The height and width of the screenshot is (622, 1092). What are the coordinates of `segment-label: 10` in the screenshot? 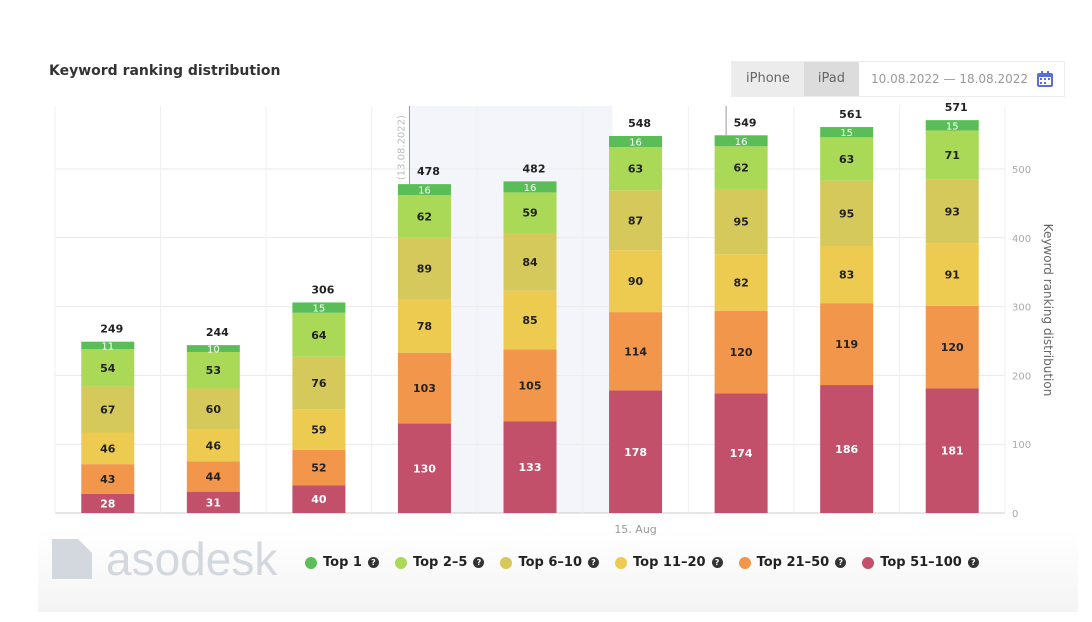 It's located at (213, 350).